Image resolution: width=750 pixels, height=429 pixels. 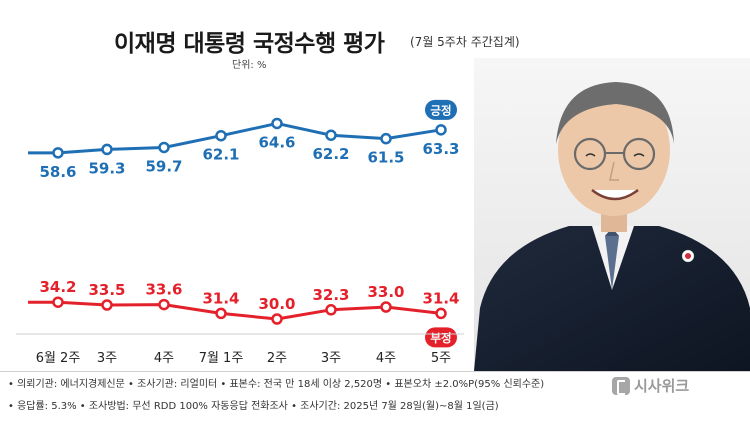 I want to click on publisher-logo: 시사위크, so click(x=650, y=385).